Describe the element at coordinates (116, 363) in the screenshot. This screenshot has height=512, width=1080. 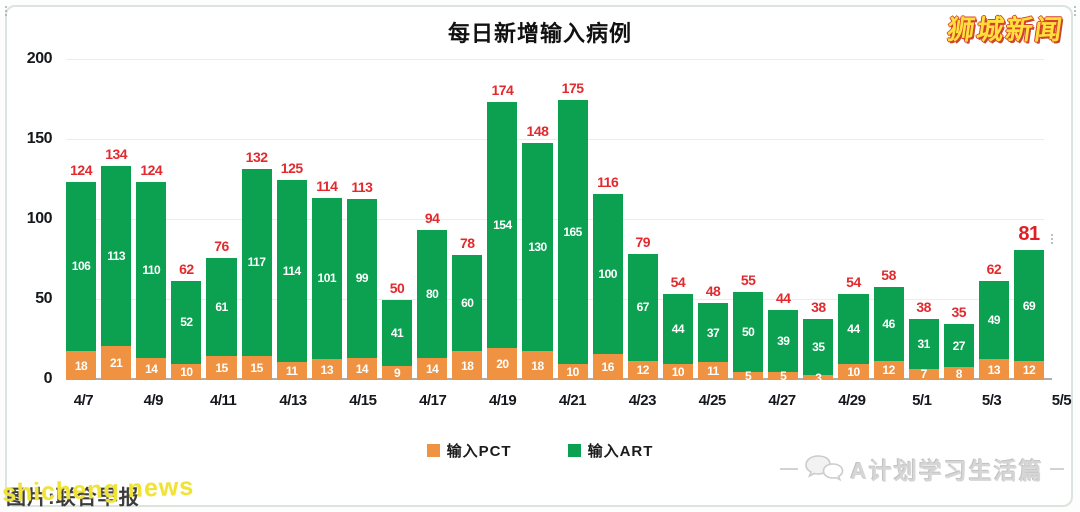
I see `bar-pct-segment: 21` at that location.